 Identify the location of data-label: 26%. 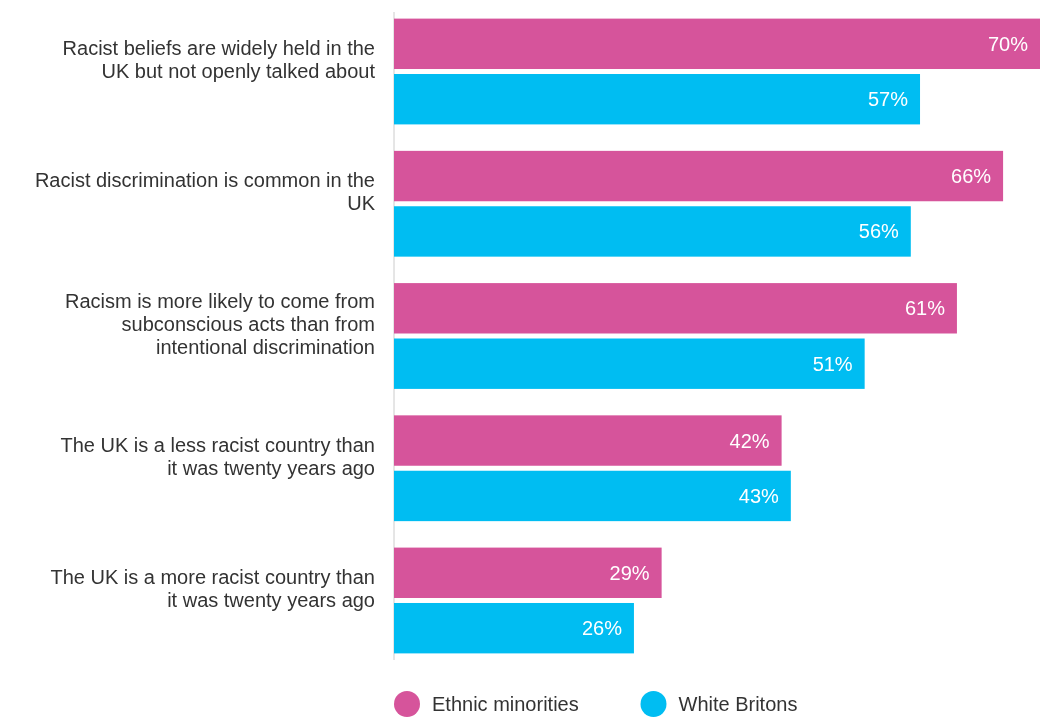
(602, 628).